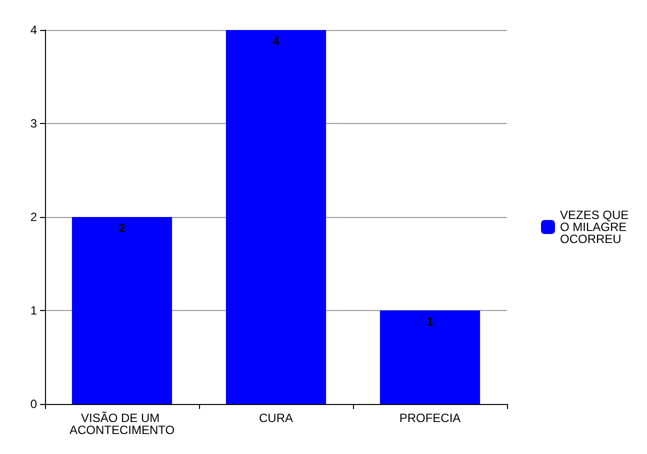  Describe the element at coordinates (34, 30) in the screenshot. I see `y-tick-label: 4` at that location.